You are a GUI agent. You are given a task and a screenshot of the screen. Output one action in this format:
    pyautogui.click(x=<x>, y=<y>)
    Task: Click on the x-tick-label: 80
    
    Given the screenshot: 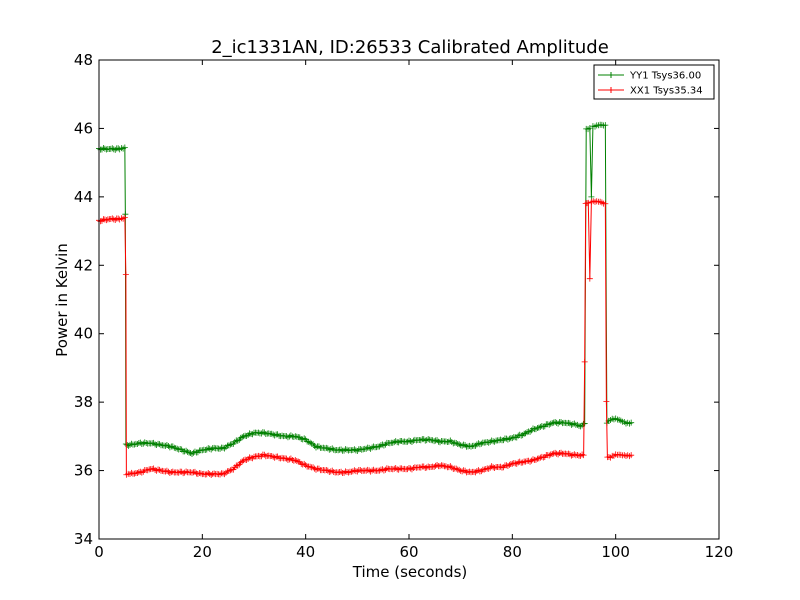 What is the action you would take?
    pyautogui.click(x=512, y=552)
    